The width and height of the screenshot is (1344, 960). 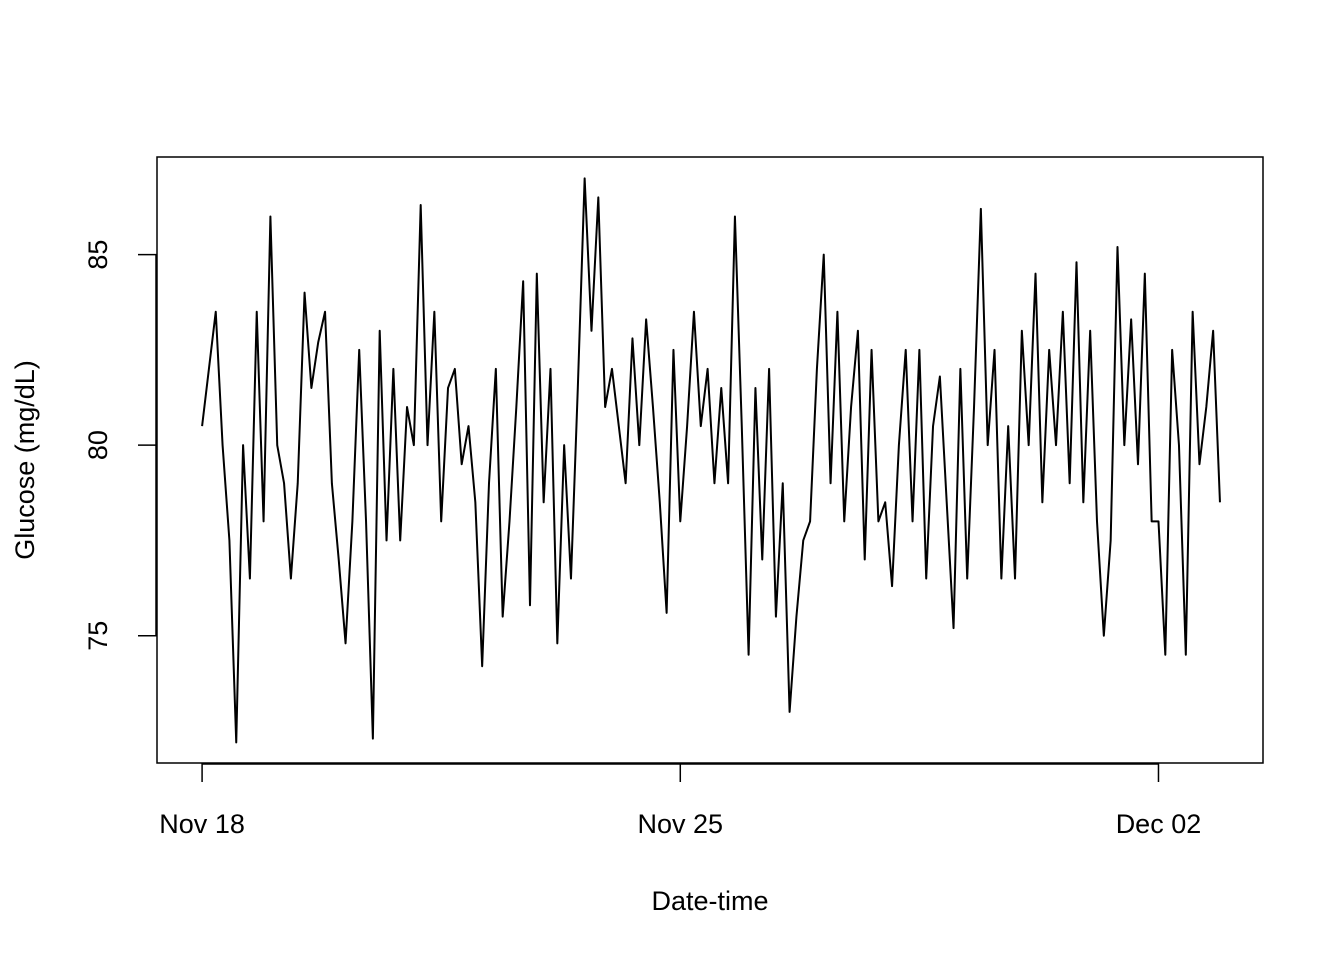 What do you see at coordinates (1159, 824) in the screenshot?
I see `x-tick-label: Dec 02` at bounding box center [1159, 824].